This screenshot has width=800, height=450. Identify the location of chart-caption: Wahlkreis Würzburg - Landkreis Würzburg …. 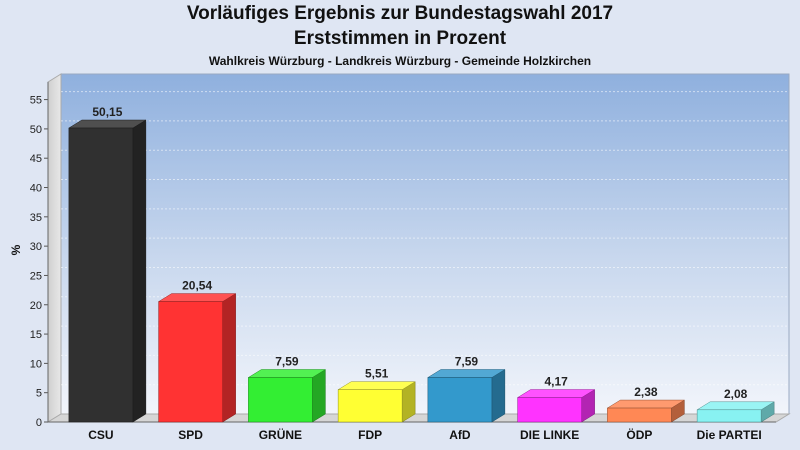
(400, 61).